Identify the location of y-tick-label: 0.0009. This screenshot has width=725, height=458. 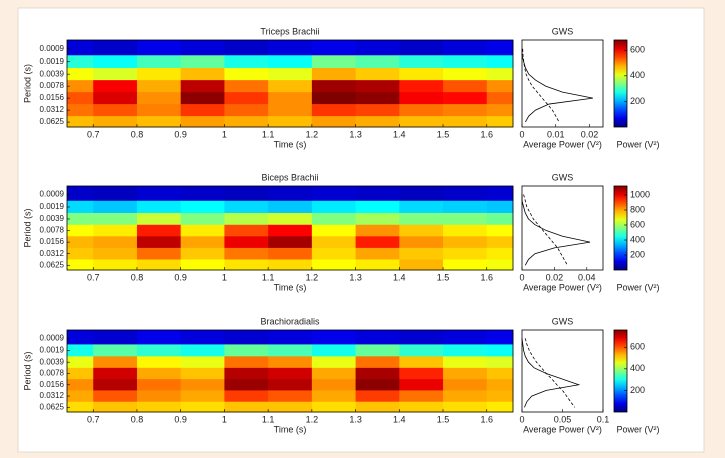
(52, 48).